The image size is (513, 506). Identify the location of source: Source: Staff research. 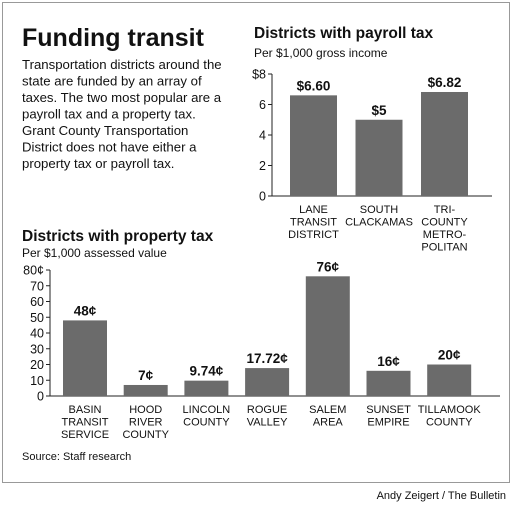
(76, 457).